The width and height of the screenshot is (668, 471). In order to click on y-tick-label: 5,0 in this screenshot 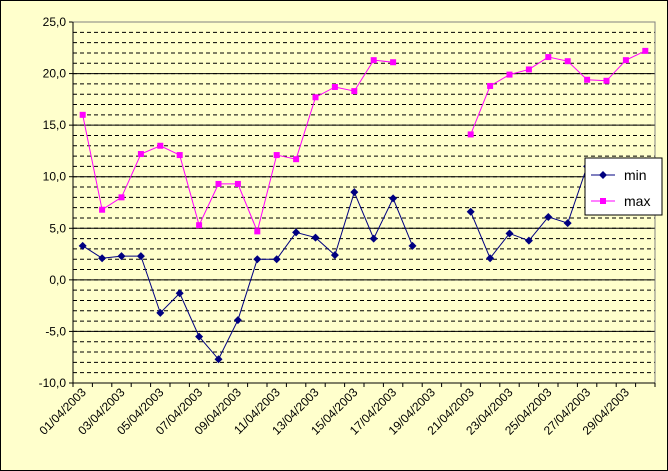, I will do `click(57, 228)`.